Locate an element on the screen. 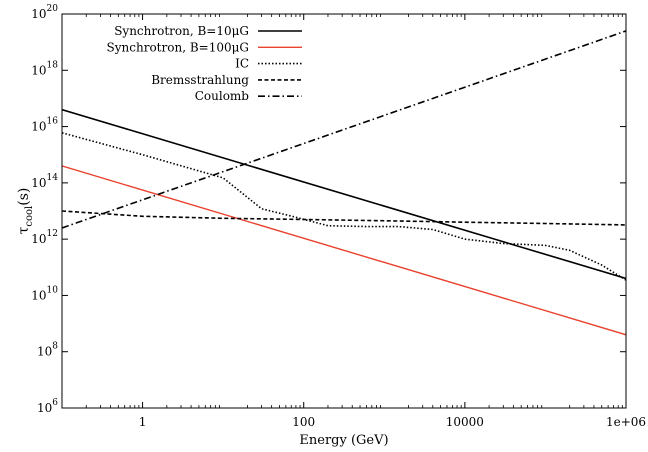 This screenshot has height=452, width=648. y-tick-exponent: 6 is located at coordinates (55, 403).